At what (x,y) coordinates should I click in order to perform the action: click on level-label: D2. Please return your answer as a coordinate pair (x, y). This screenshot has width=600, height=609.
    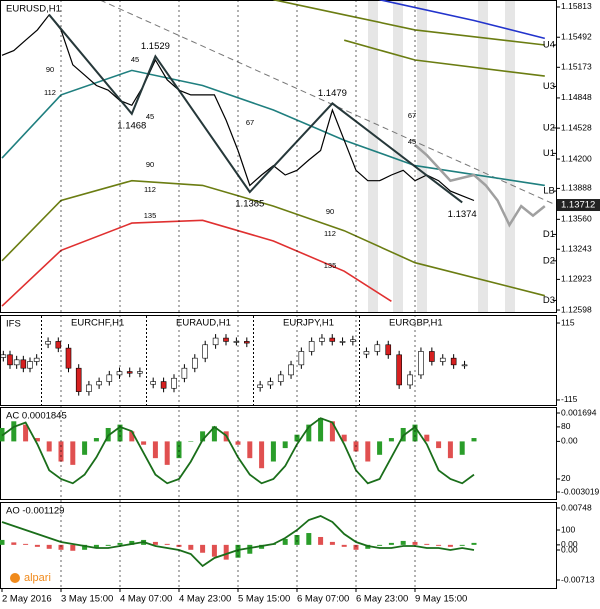
    Looking at the image, I should click on (549, 260).